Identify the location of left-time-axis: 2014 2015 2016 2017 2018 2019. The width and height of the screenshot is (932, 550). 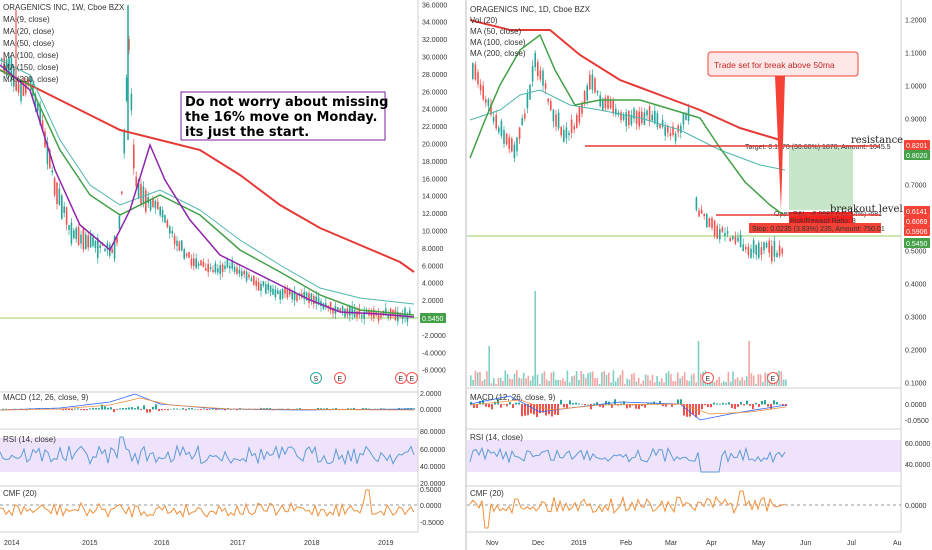
(199, 543).